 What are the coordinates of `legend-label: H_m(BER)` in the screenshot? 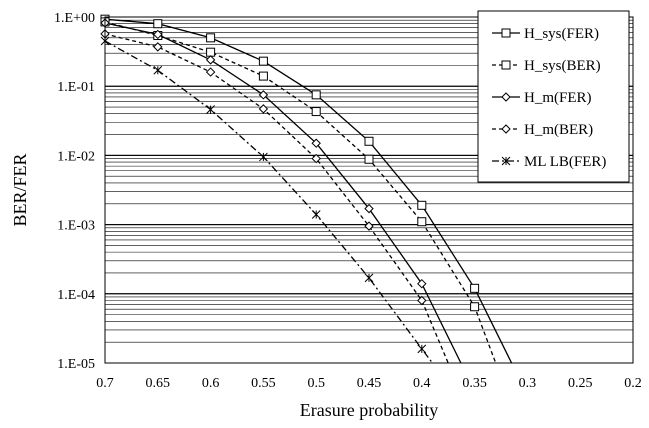 It's located at (558, 130).